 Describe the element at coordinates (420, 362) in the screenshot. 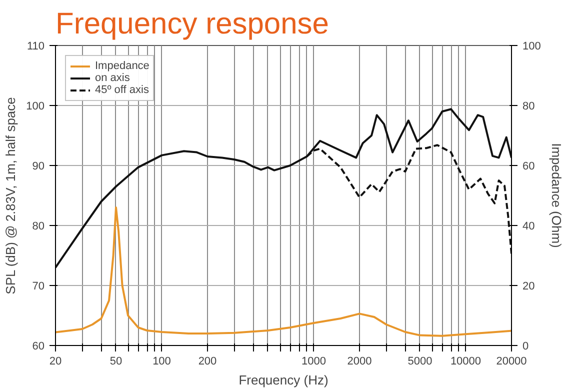

I see `x-tick-label: 5000` at that location.